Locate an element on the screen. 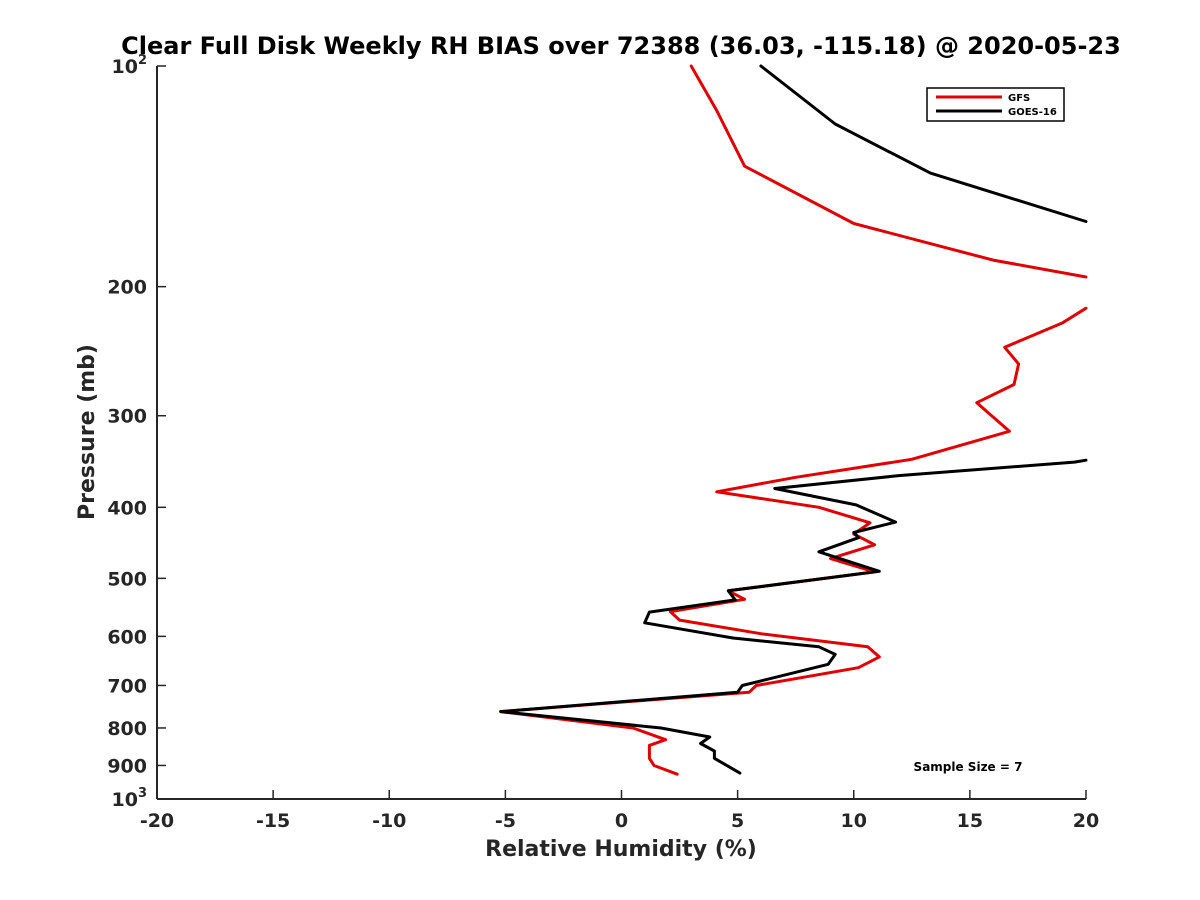 The height and width of the screenshot is (900, 1200). y-tick-label: 700 is located at coordinates (127, 686).